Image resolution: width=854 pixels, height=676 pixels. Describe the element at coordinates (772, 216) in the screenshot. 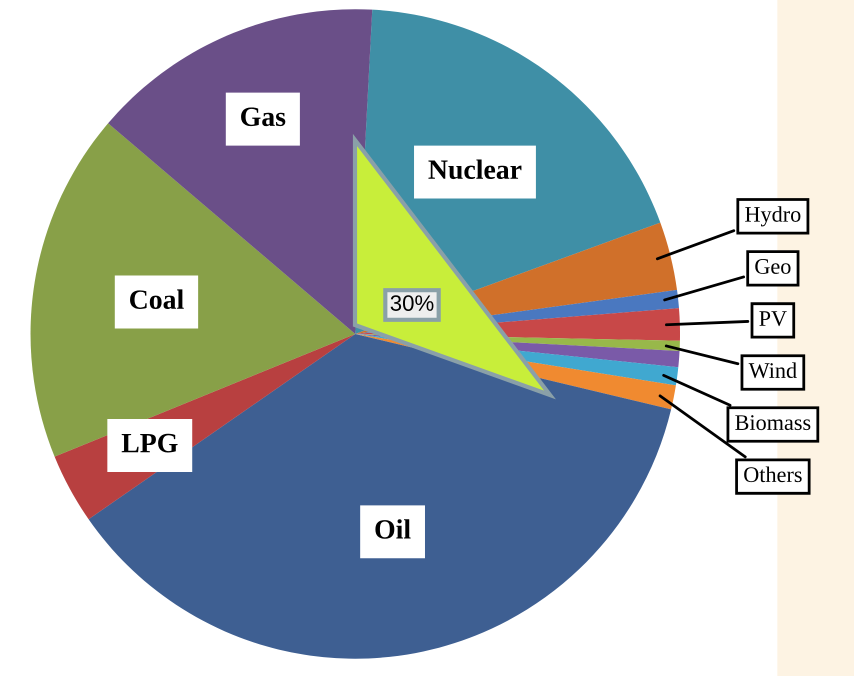

I see `slice-label: Hydro` at that location.